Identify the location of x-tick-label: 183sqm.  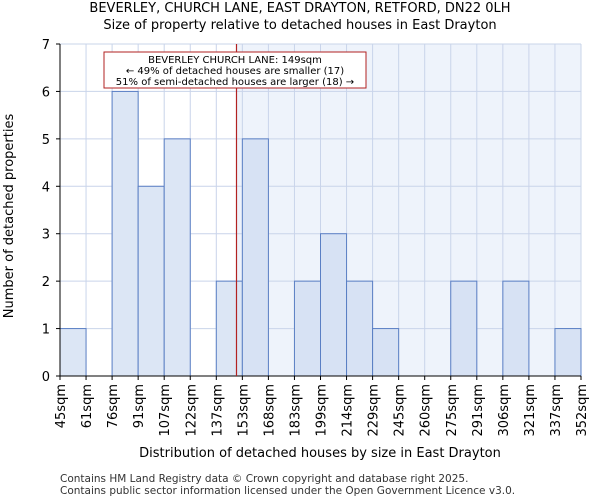
(295, 410).